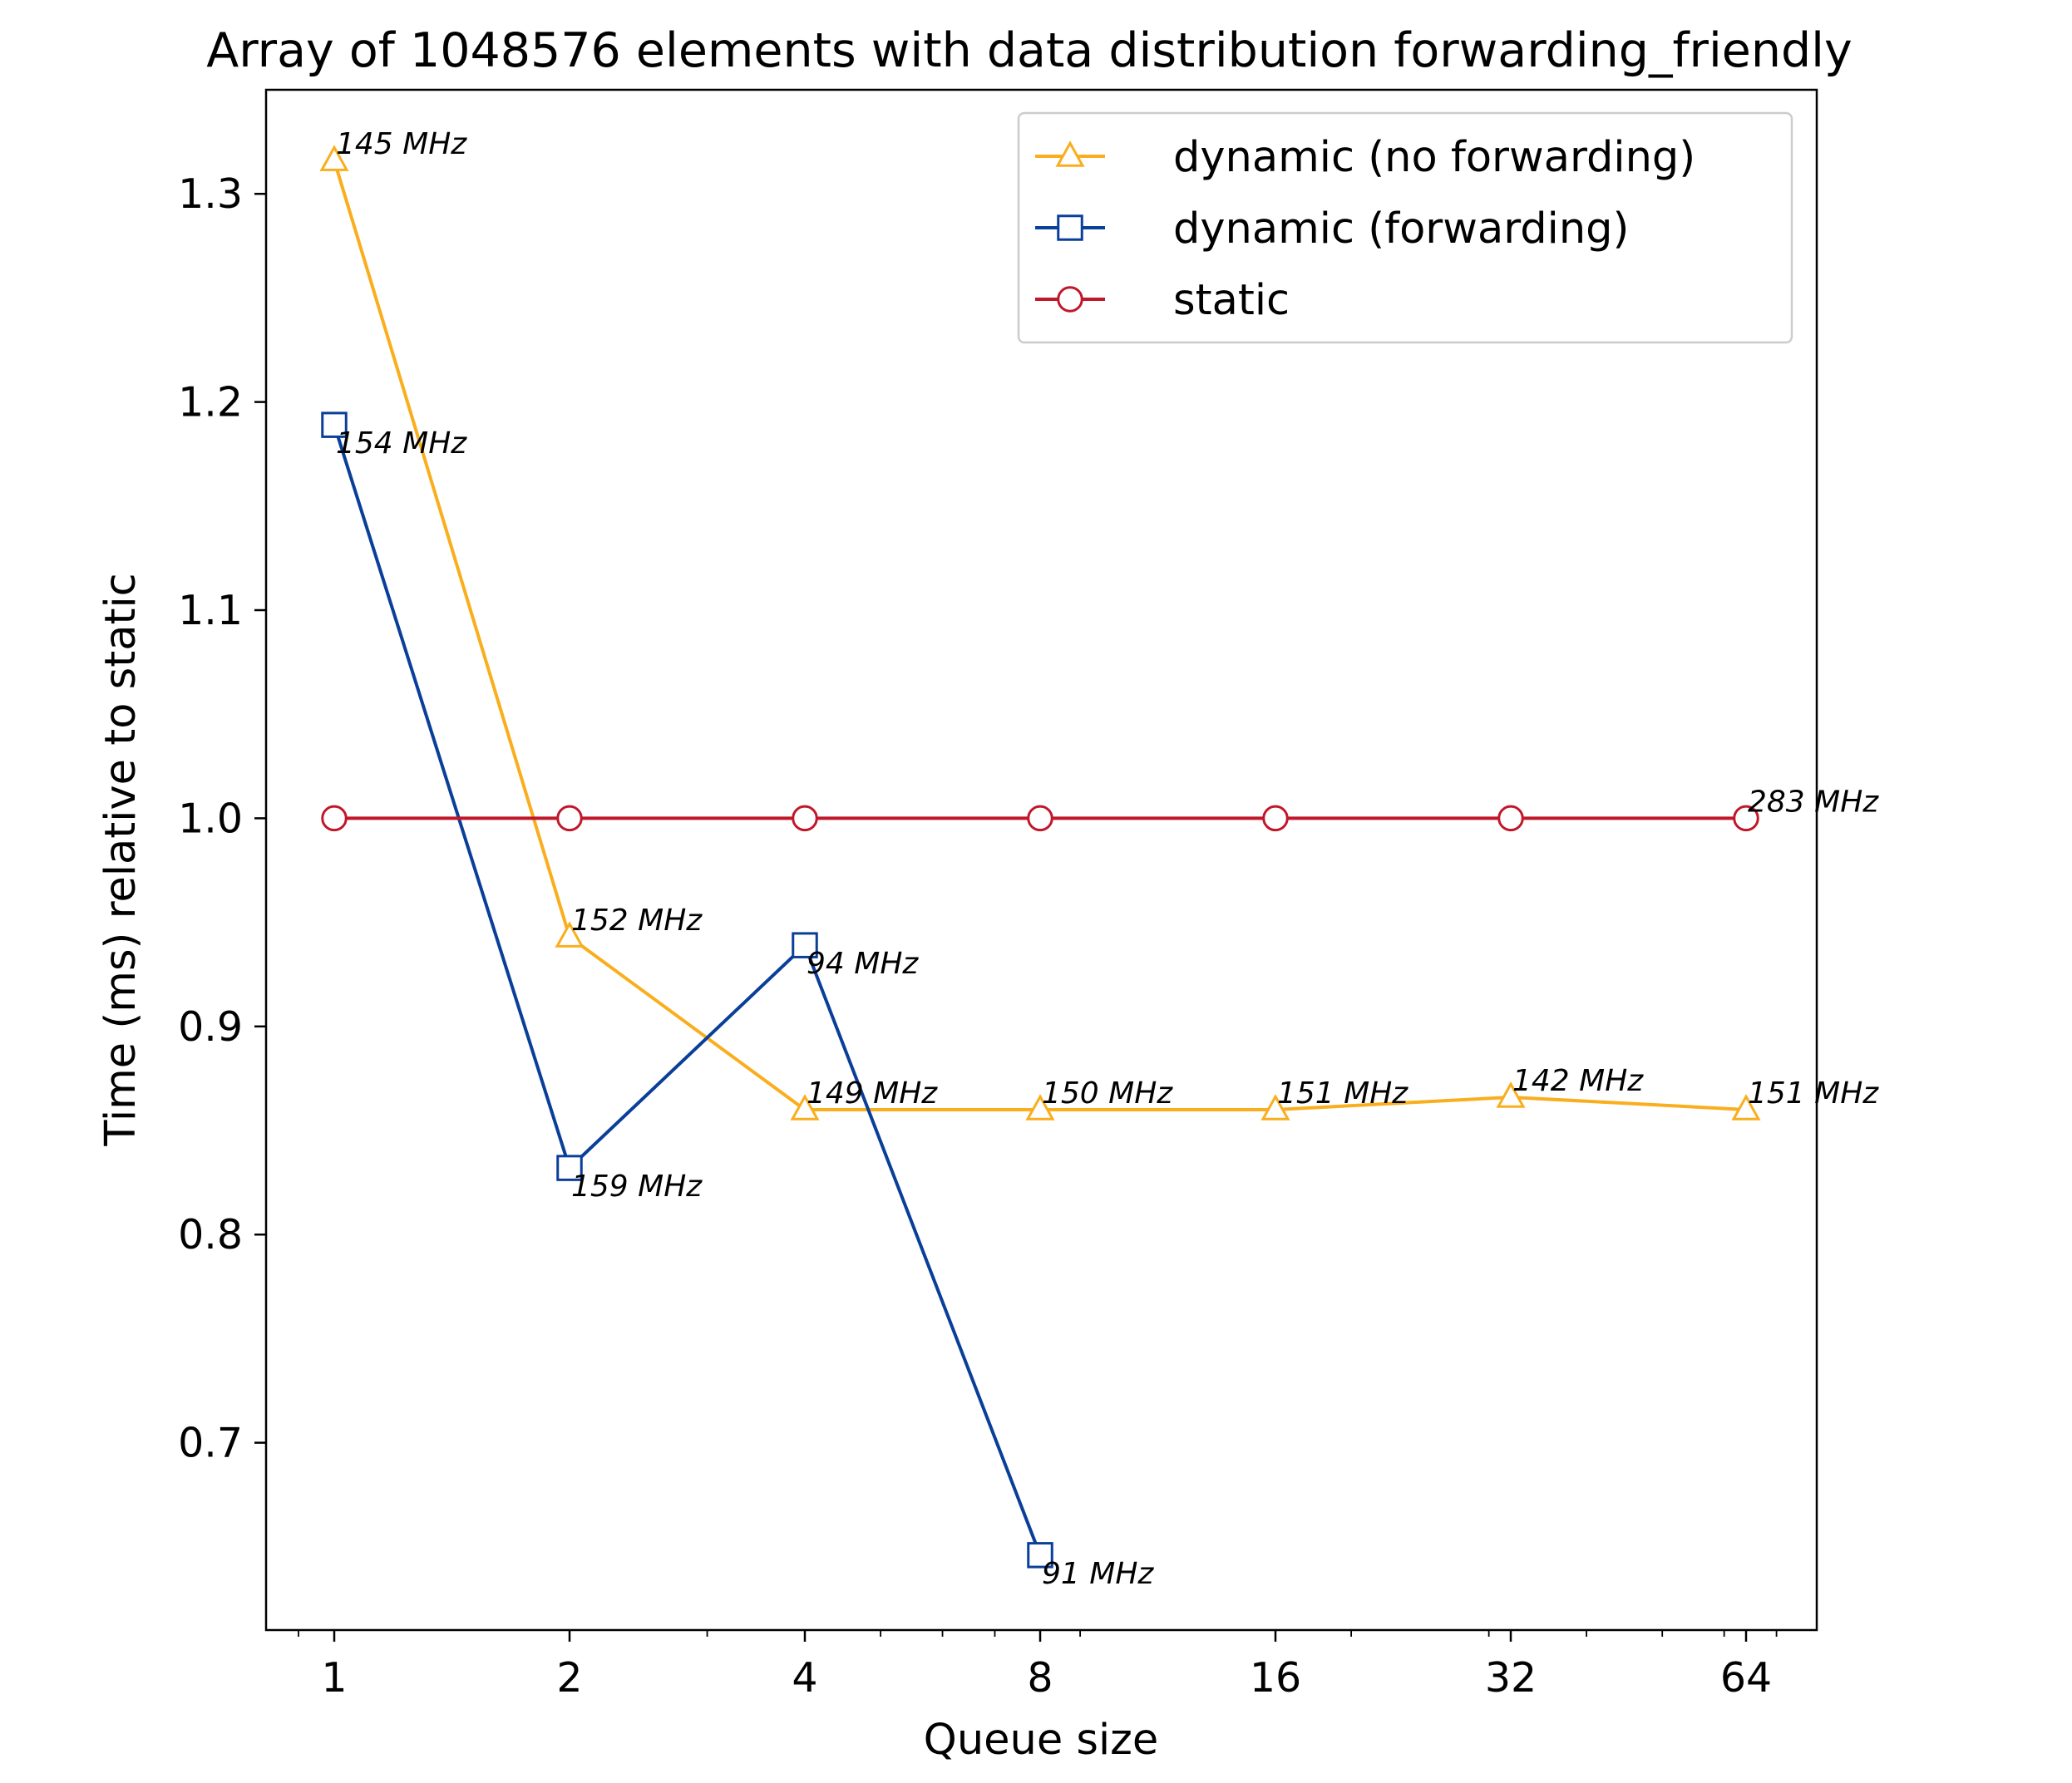  What do you see at coordinates (210, 1443) in the screenshot?
I see `y-tick-label: 0.7` at bounding box center [210, 1443].